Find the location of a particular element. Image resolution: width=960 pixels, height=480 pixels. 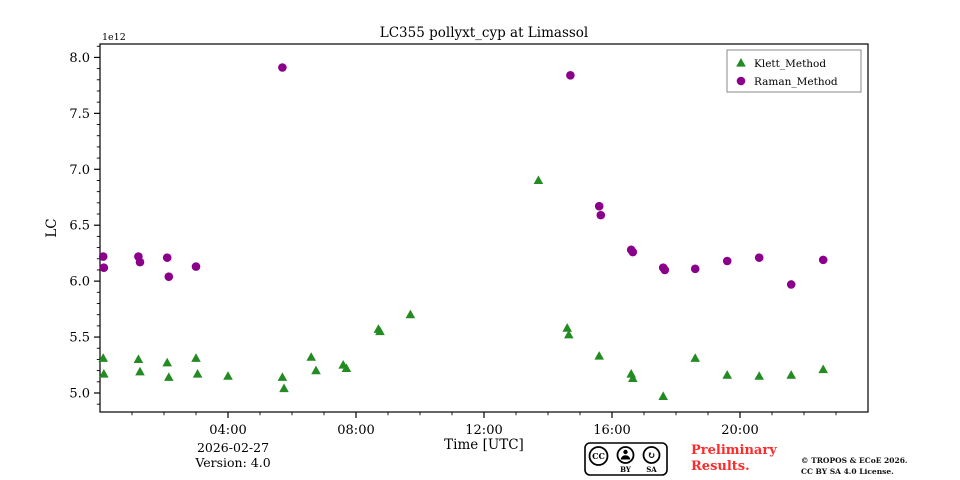

footer-date: 2026-02-27 is located at coordinates (233, 447).